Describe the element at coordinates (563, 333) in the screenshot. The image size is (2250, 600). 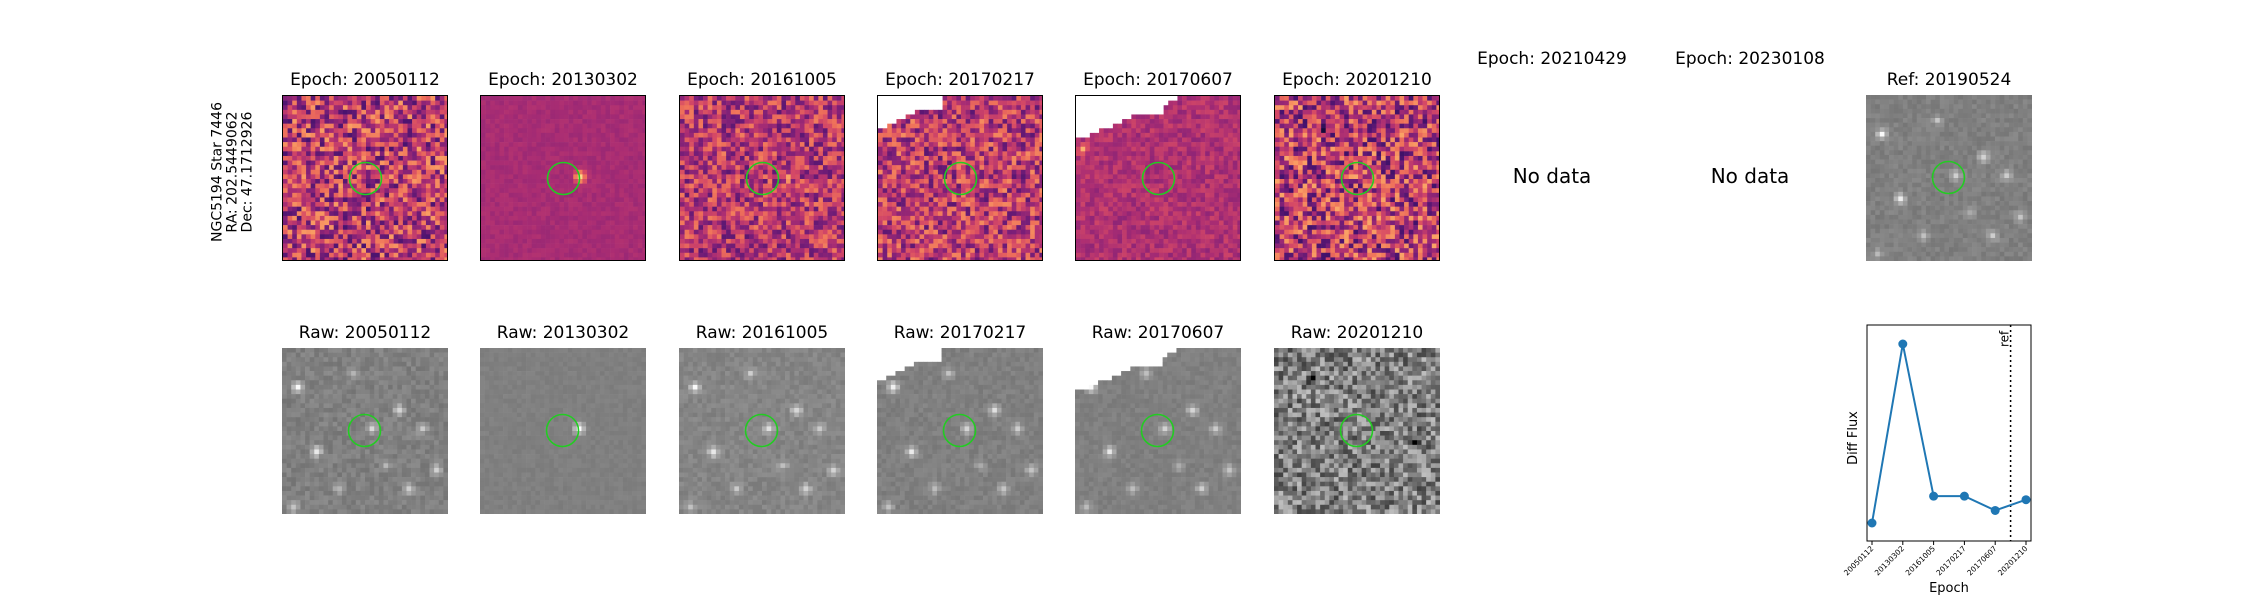
I see `raw-title-2: Raw: 20130302` at that location.